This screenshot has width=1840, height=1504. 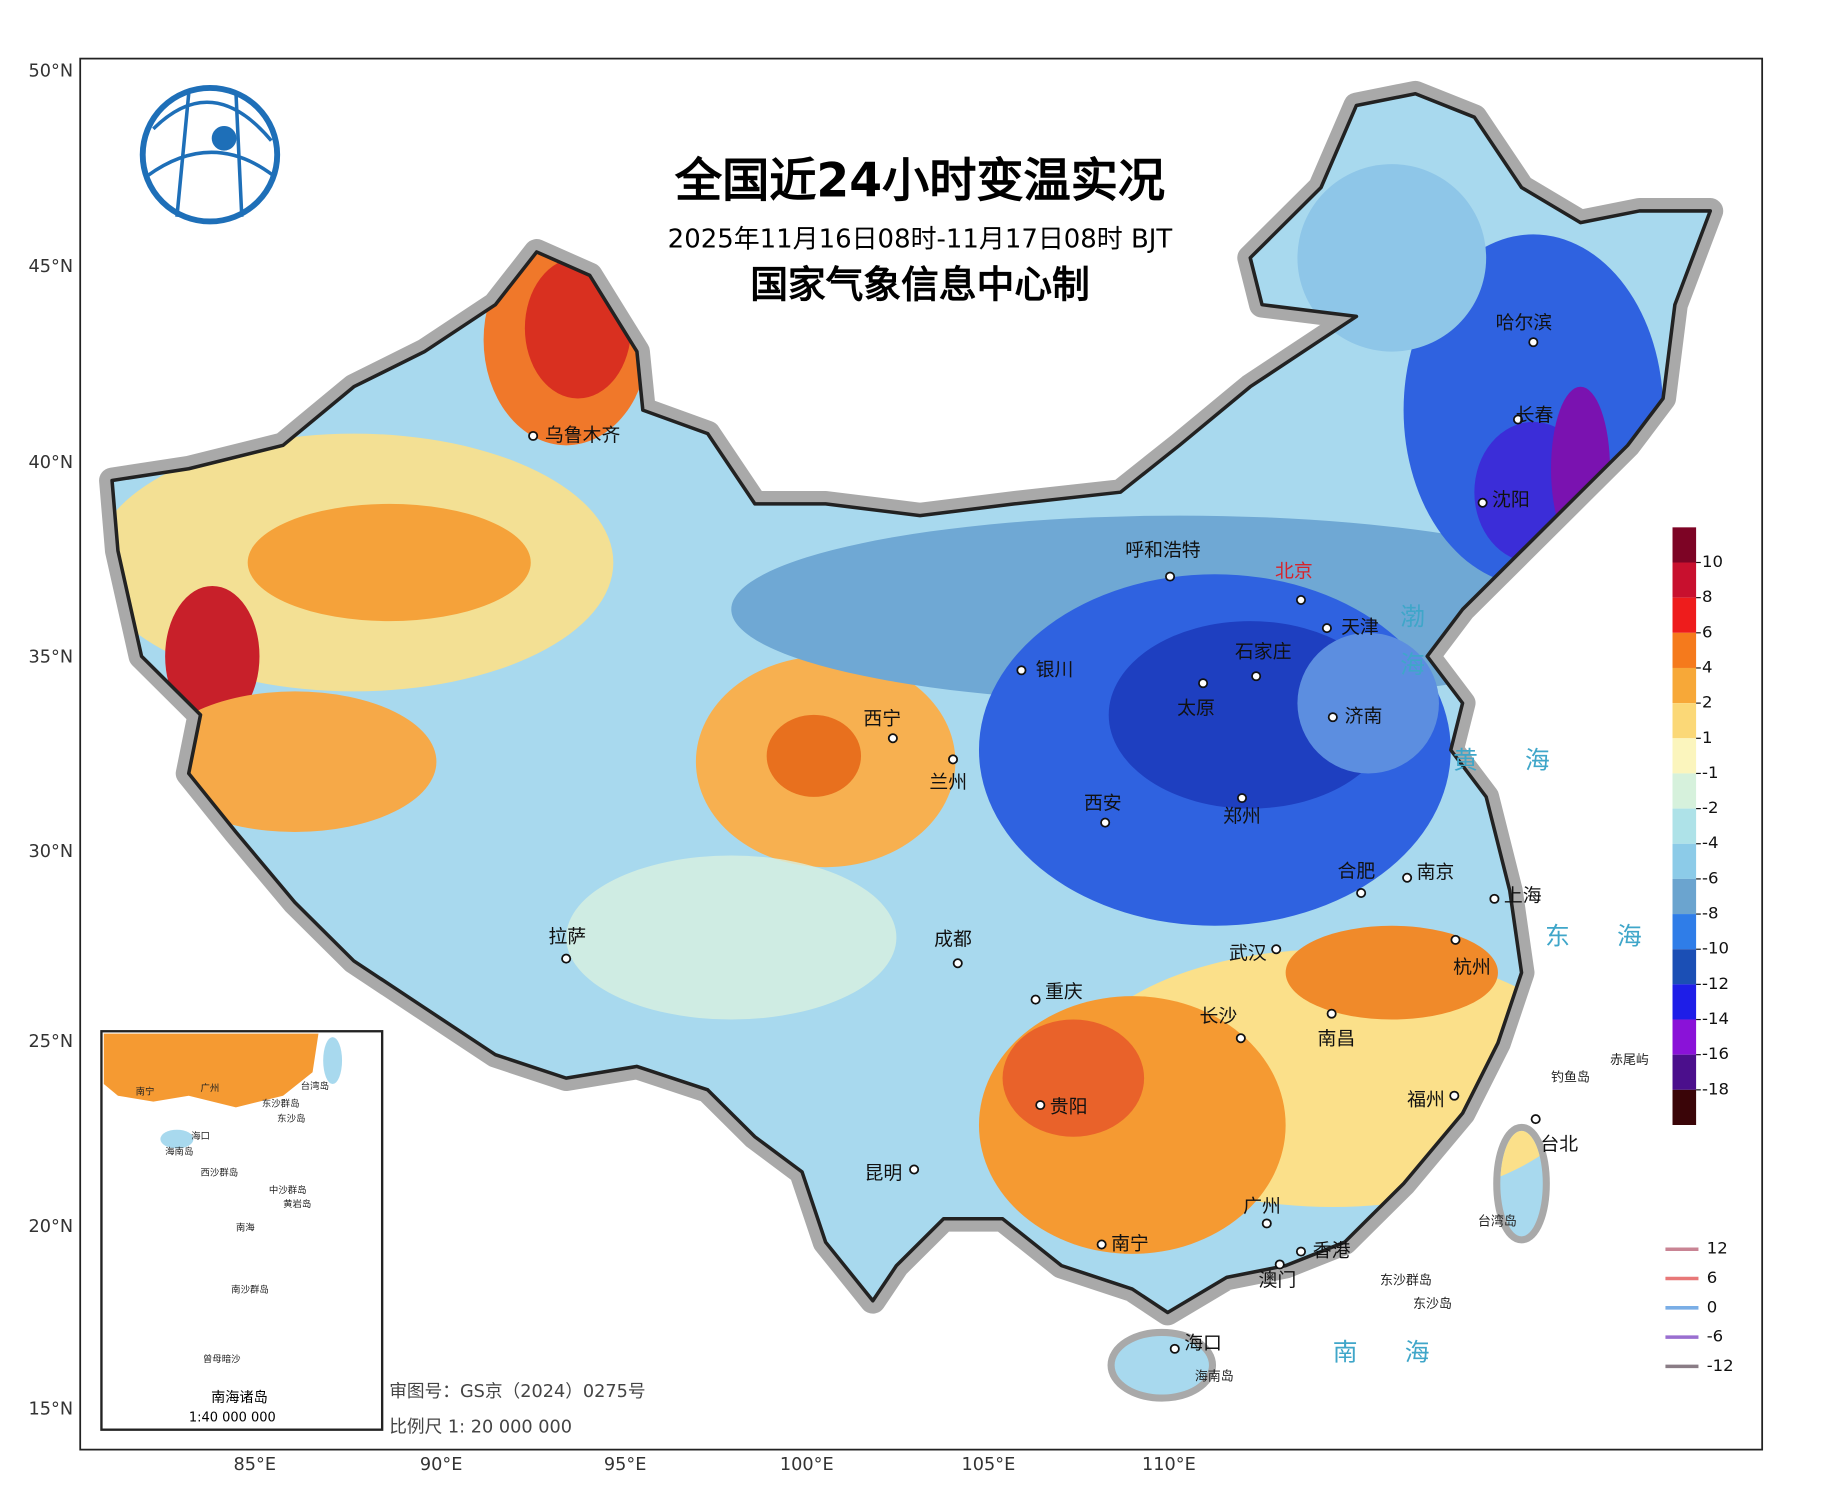 I want to click on inset-label: 中沙群岛, so click(x=288, y=1190).